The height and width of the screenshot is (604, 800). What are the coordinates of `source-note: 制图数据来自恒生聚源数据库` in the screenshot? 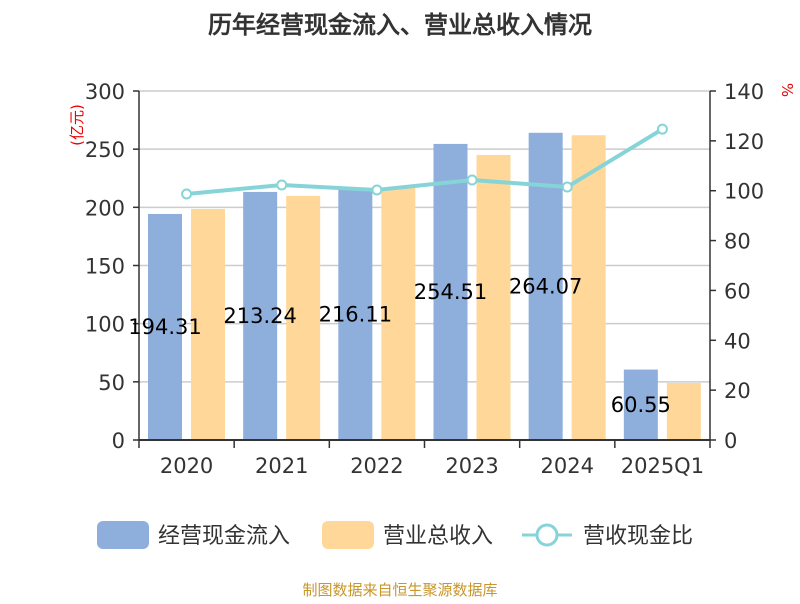 It's located at (399, 590).